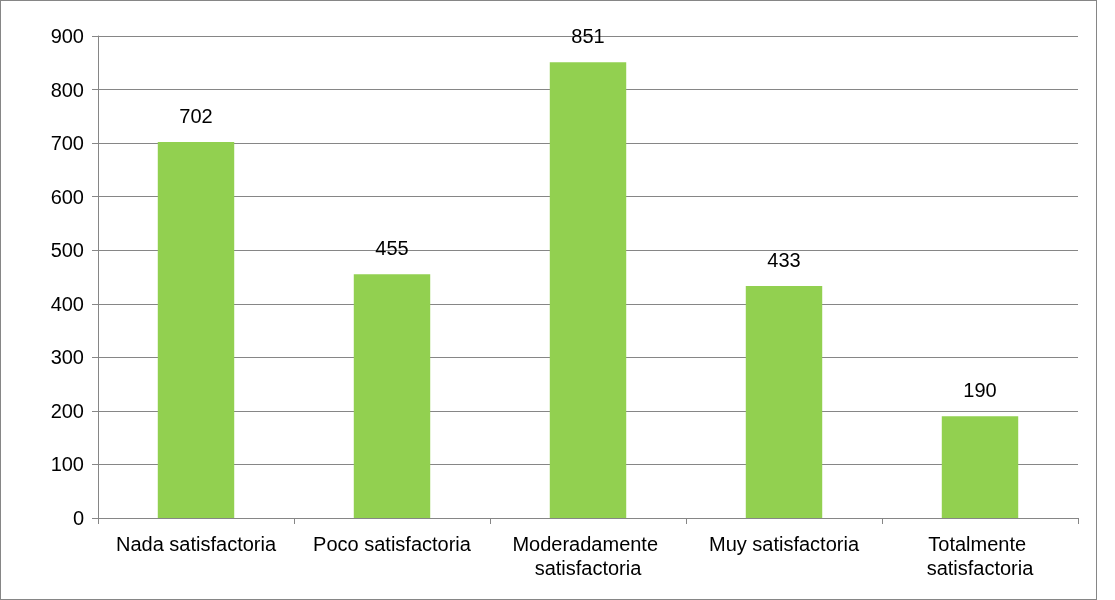 Image resolution: width=1115 pixels, height=600 pixels. What do you see at coordinates (67, 36) in the screenshot?
I see `y-tick-label: 900` at bounding box center [67, 36].